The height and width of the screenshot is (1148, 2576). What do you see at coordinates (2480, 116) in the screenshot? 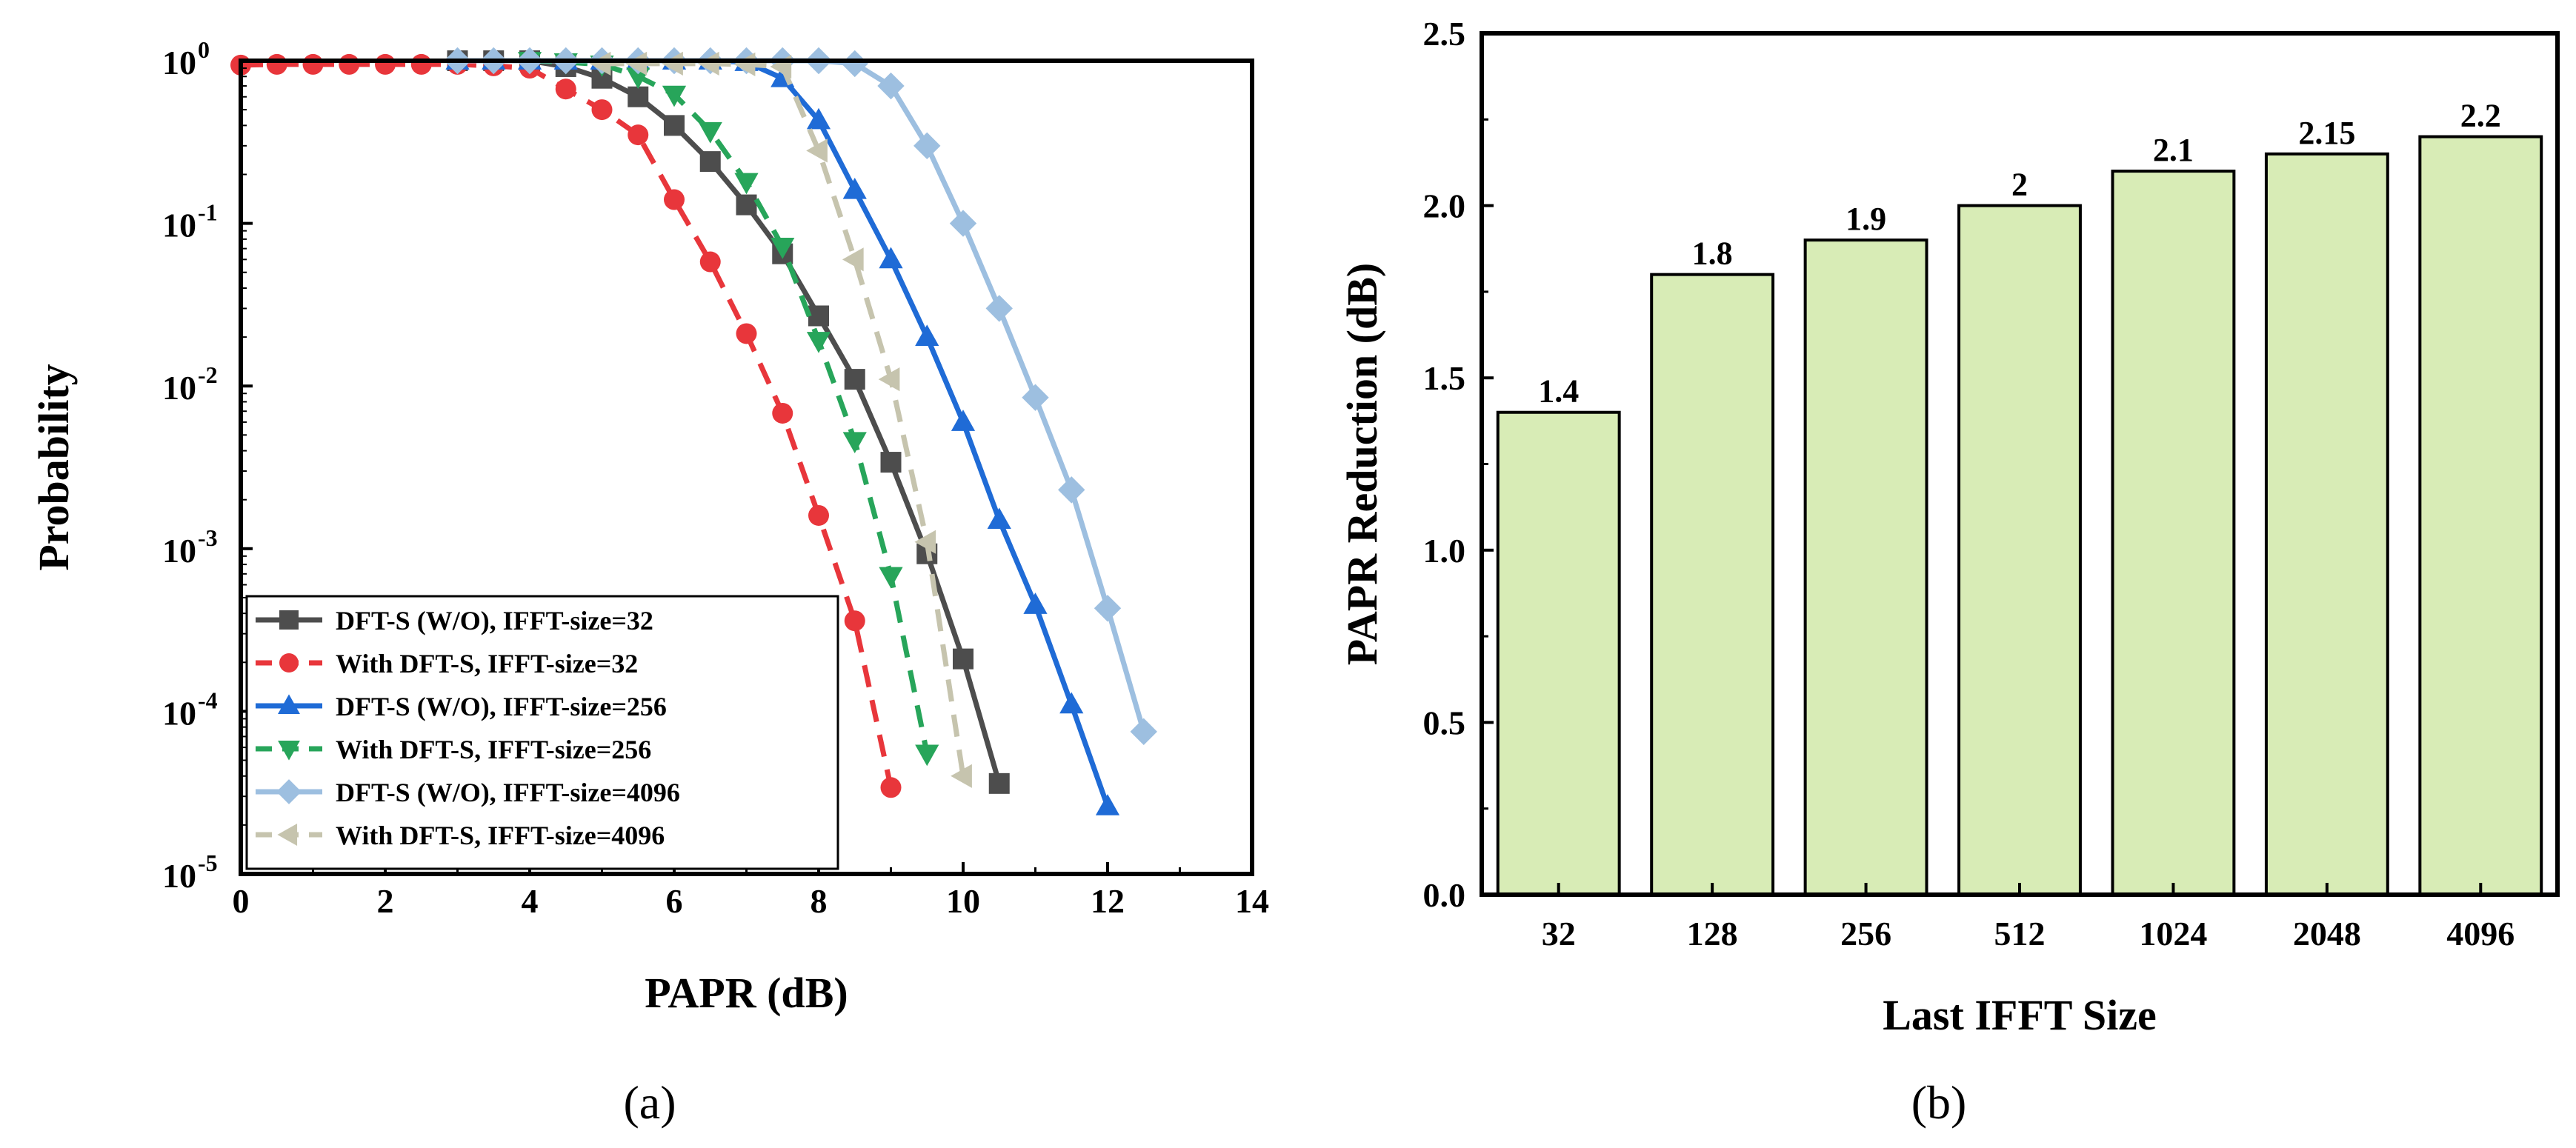
I see `bar-value-label: 2.2` at bounding box center [2480, 116].